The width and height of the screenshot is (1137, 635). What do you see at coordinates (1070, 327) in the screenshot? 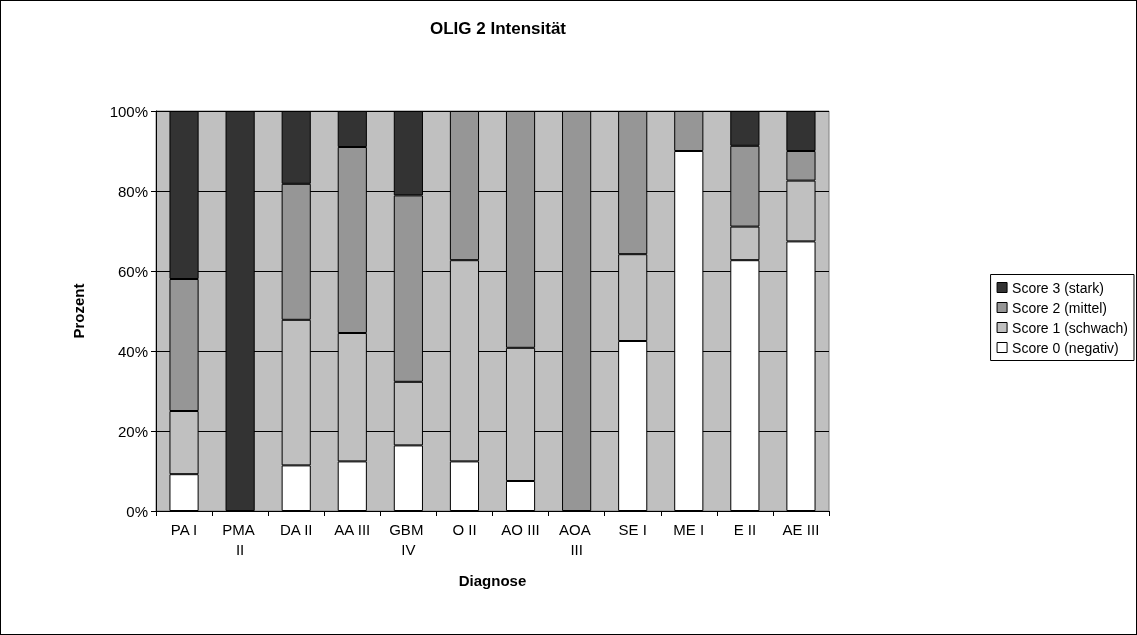
I see `legend-label: Score 1 (schwach)` at bounding box center [1070, 327].